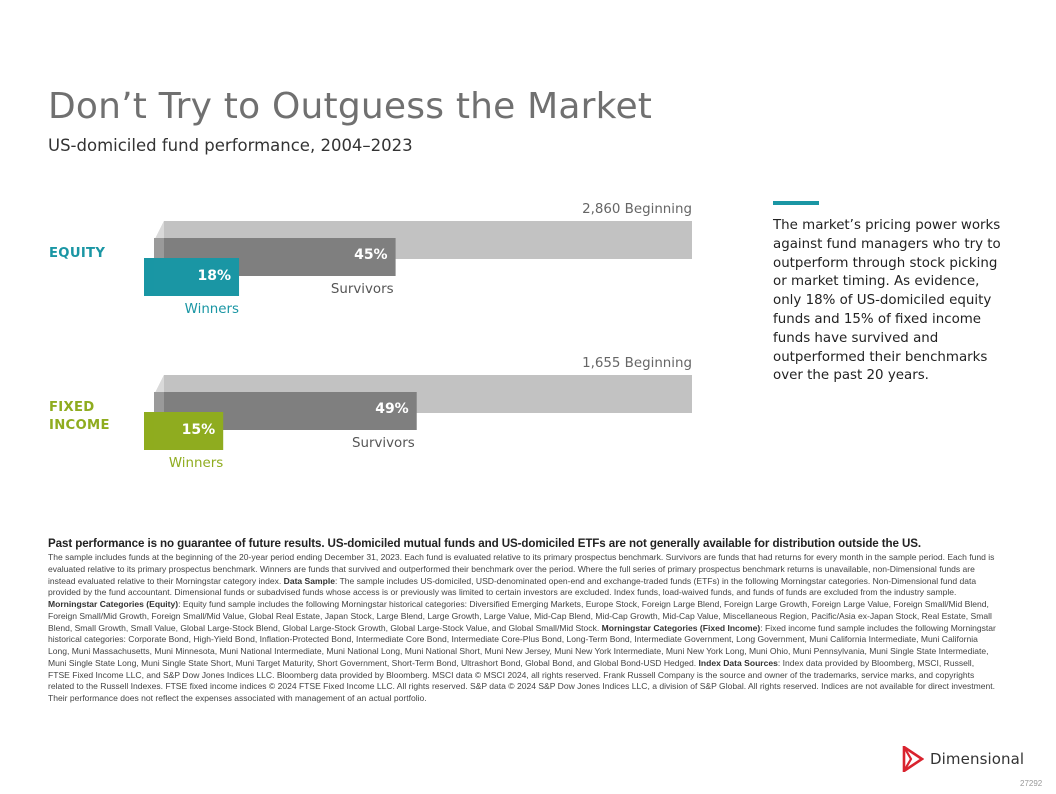  Describe the element at coordinates (192, 277) in the screenshot. I see `equity-winners-bar` at that location.